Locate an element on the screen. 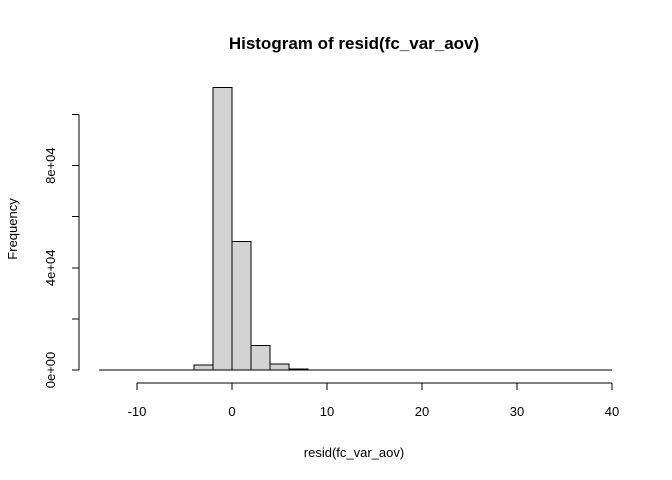 This screenshot has height=480, width=672. x-tick-label-3: 20 is located at coordinates (422, 411).